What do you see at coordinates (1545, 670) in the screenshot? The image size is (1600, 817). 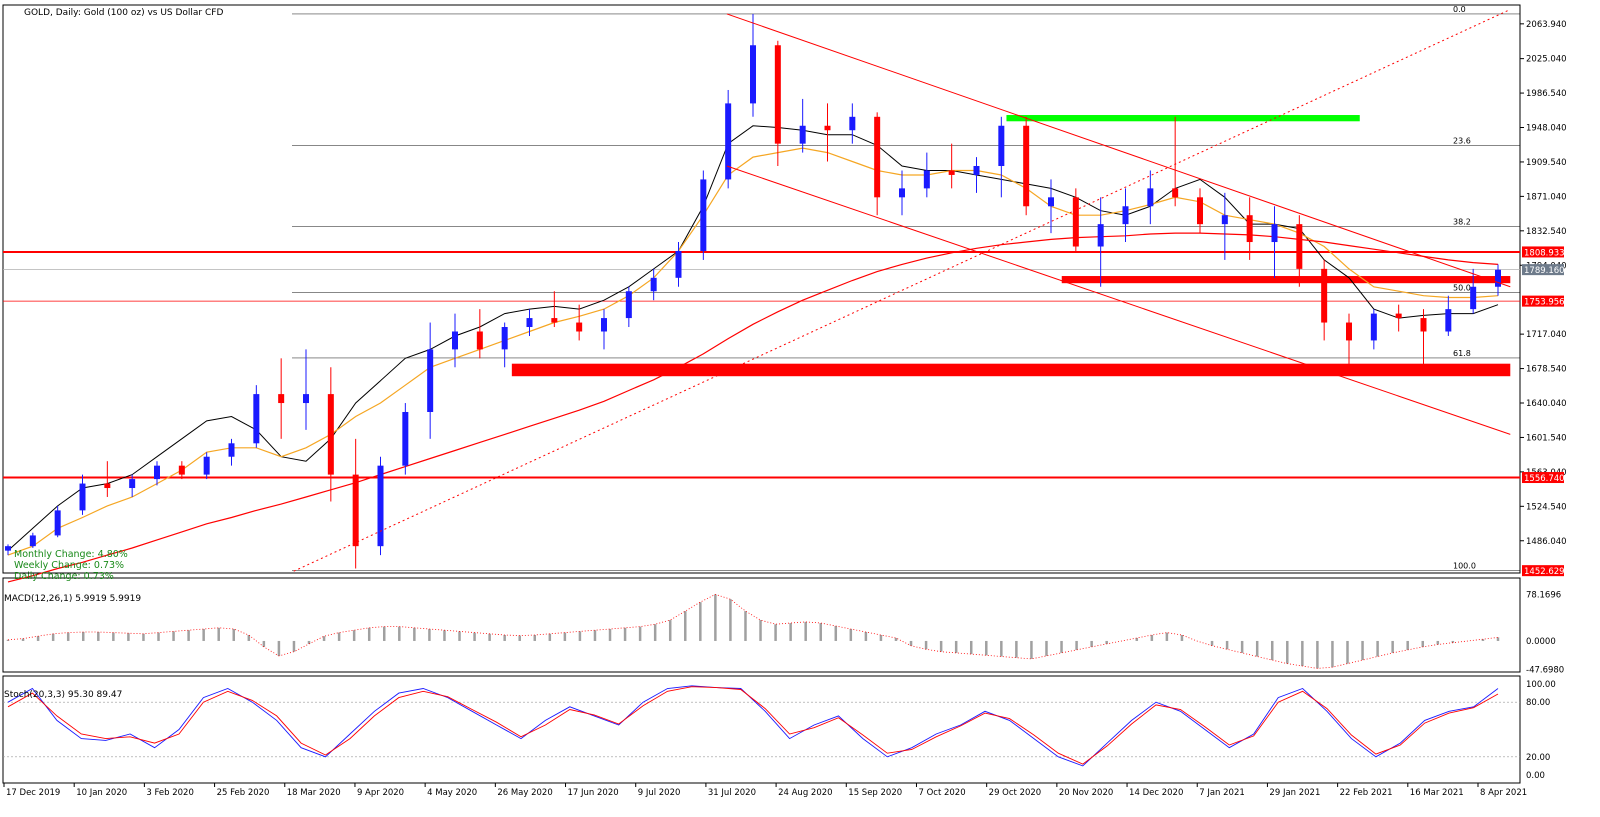 I see `macd-y-tick-label: -47.6980` at bounding box center [1545, 670].